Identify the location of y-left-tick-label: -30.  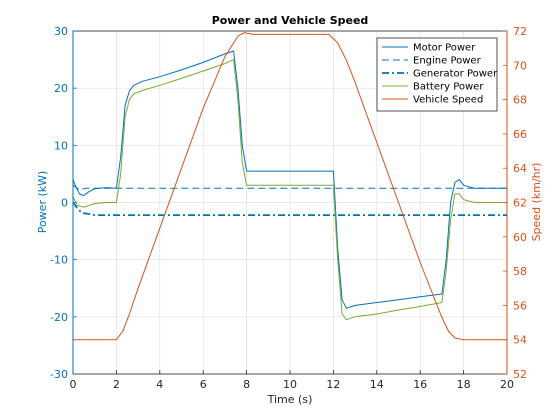
(59, 374).